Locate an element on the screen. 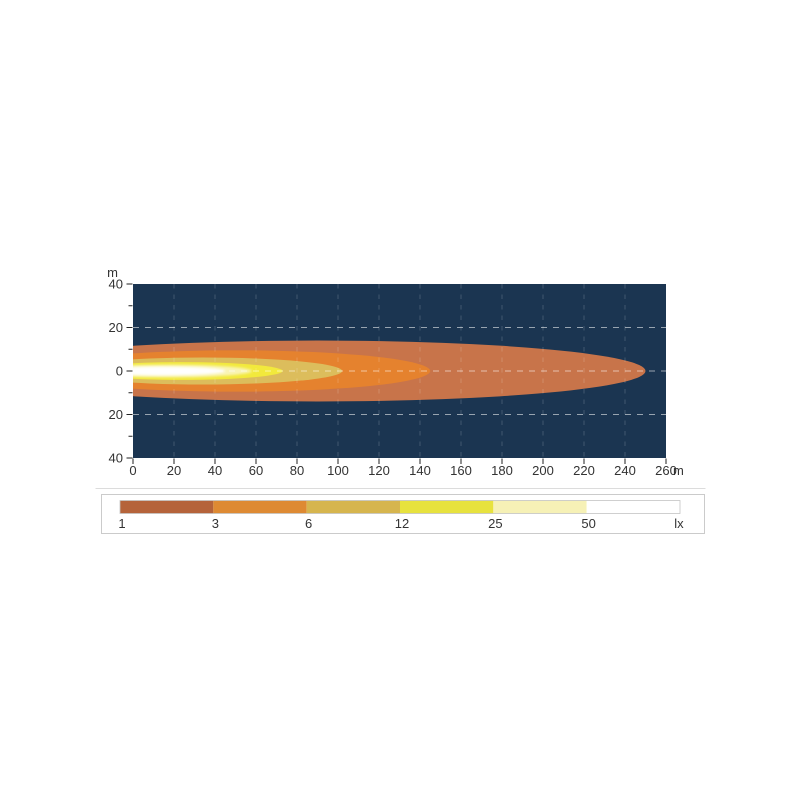 Image resolution: width=800 pixels, height=800 pixels. x-axis-tick-label-260: 260 is located at coordinates (666, 470).